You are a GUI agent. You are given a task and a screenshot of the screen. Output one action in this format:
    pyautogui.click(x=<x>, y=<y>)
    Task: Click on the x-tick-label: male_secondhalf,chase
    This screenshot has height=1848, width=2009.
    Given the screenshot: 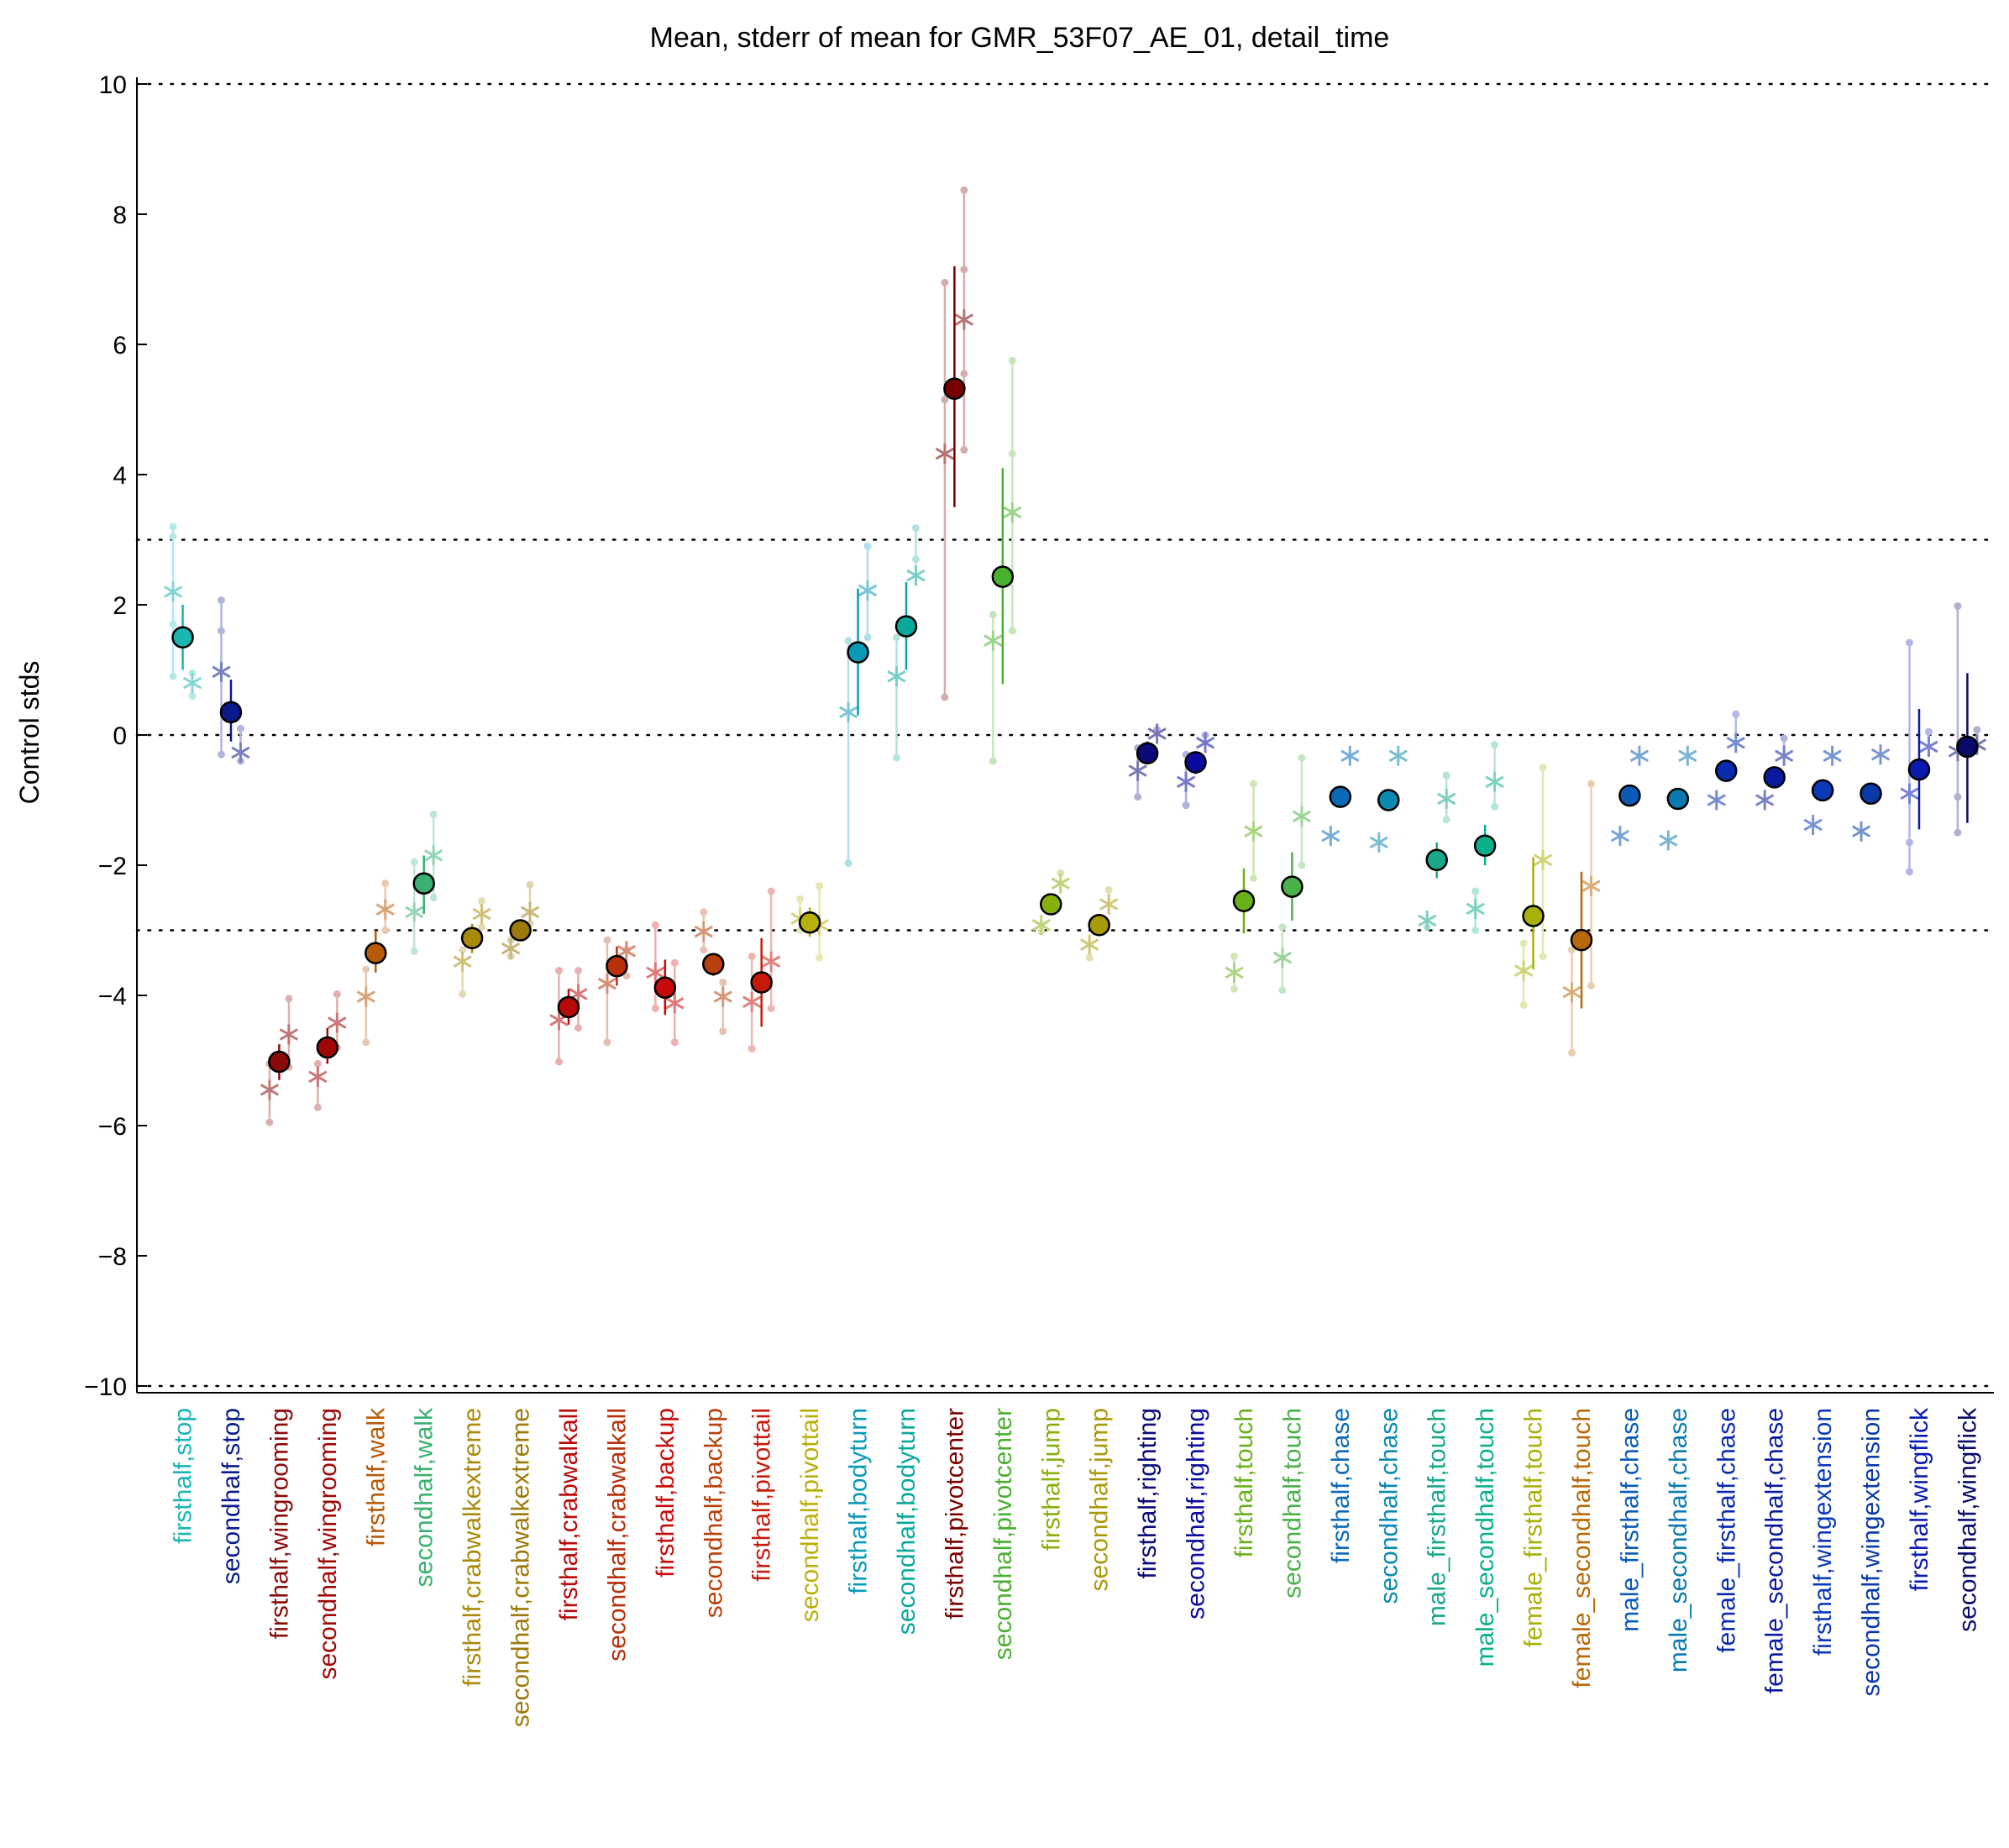 What is the action you would take?
    pyautogui.click(x=1678, y=1540)
    